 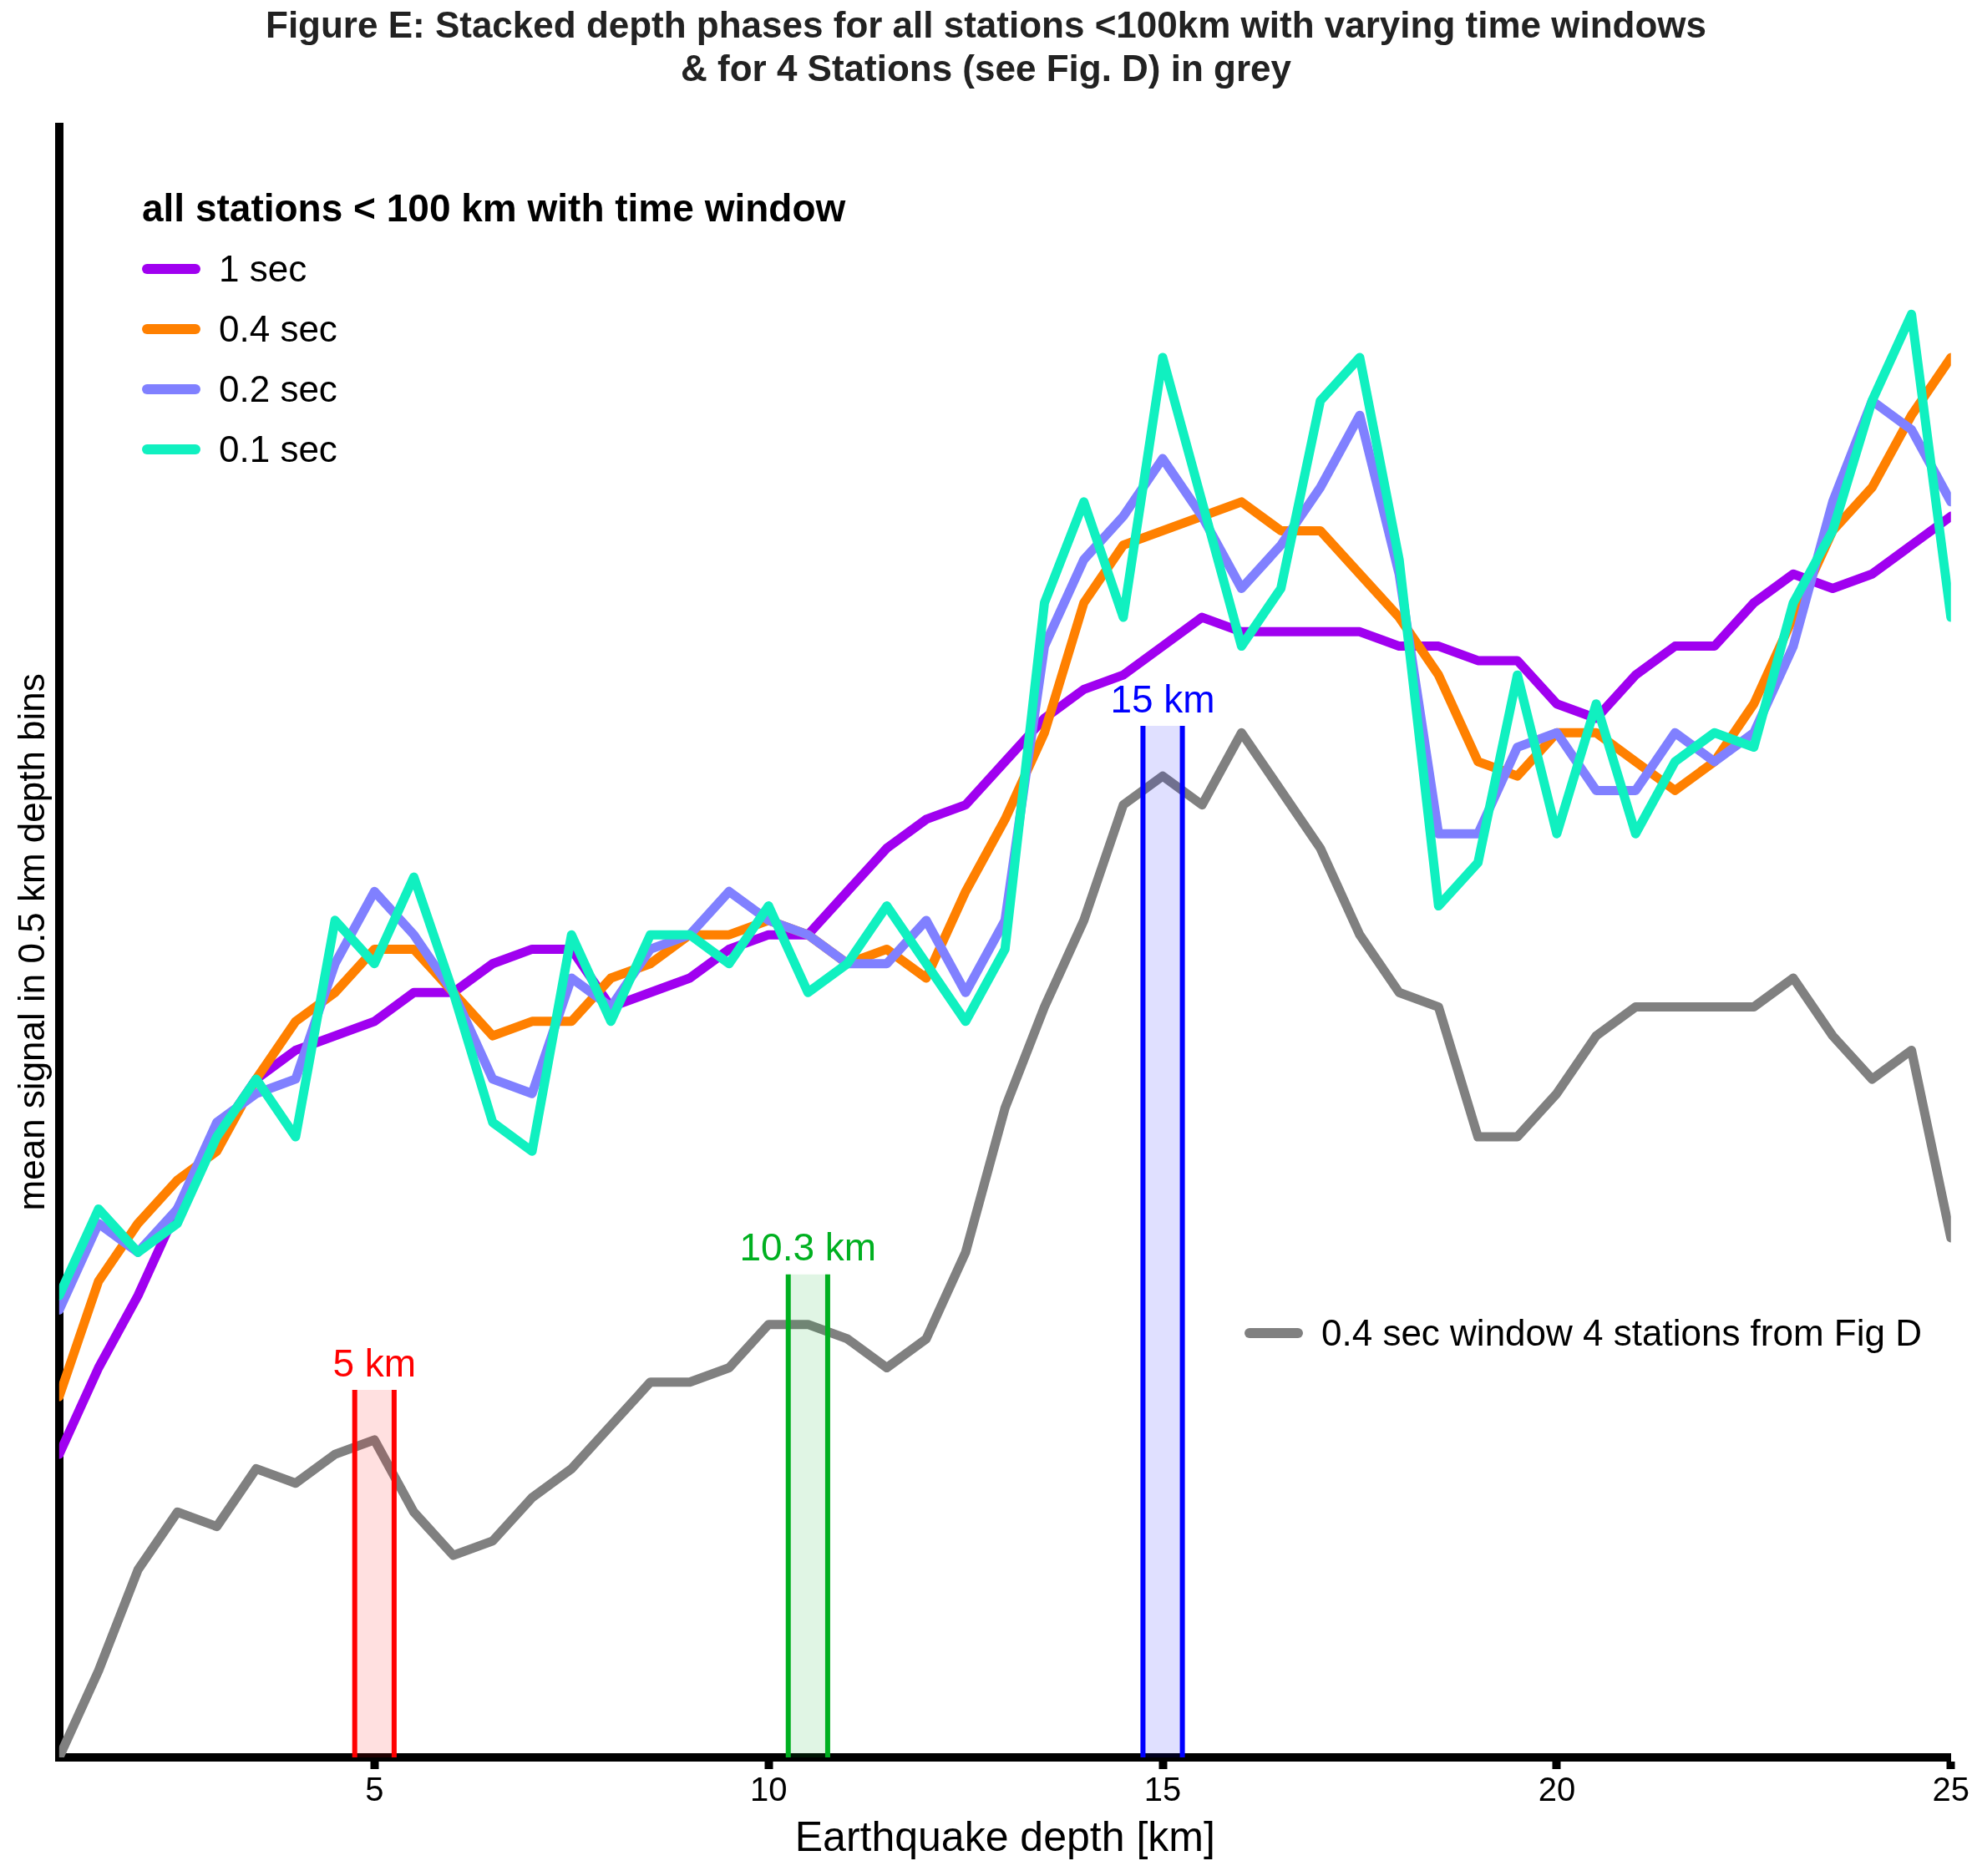 What do you see at coordinates (1557, 1790) in the screenshot?
I see `x-tick-label: 20` at bounding box center [1557, 1790].